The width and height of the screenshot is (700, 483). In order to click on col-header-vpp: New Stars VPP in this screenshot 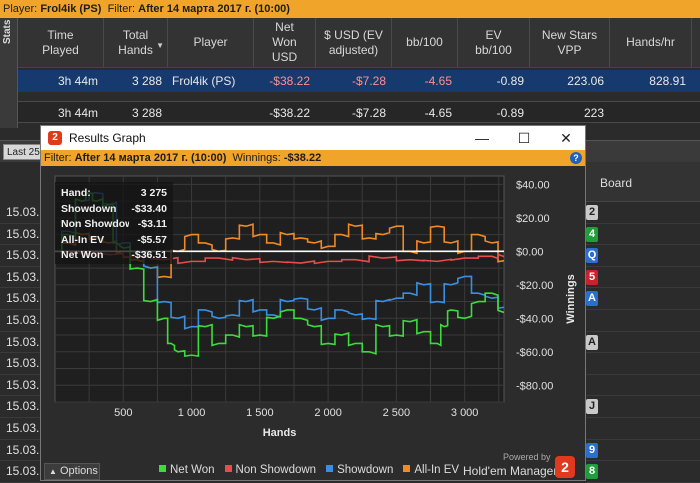, I will do `click(570, 42)`.